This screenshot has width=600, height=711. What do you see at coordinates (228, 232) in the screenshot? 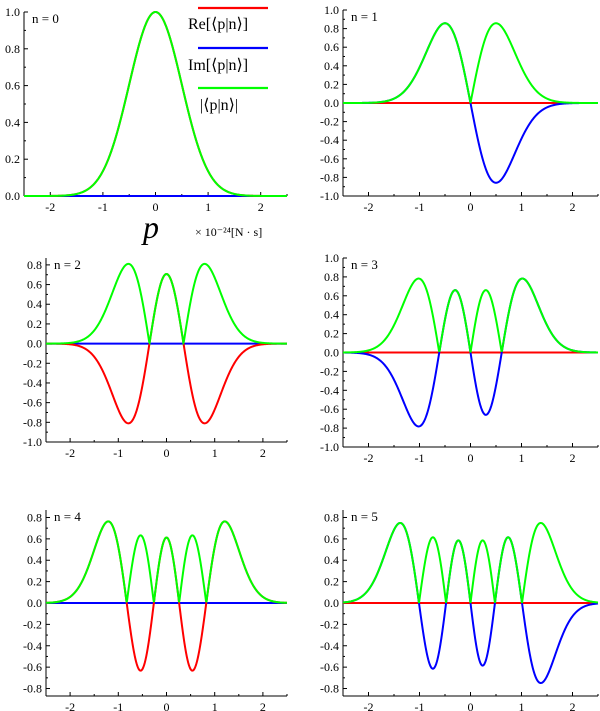
I see `x-axis-unit: × 10⁻²⁴[N · s]` at bounding box center [228, 232].